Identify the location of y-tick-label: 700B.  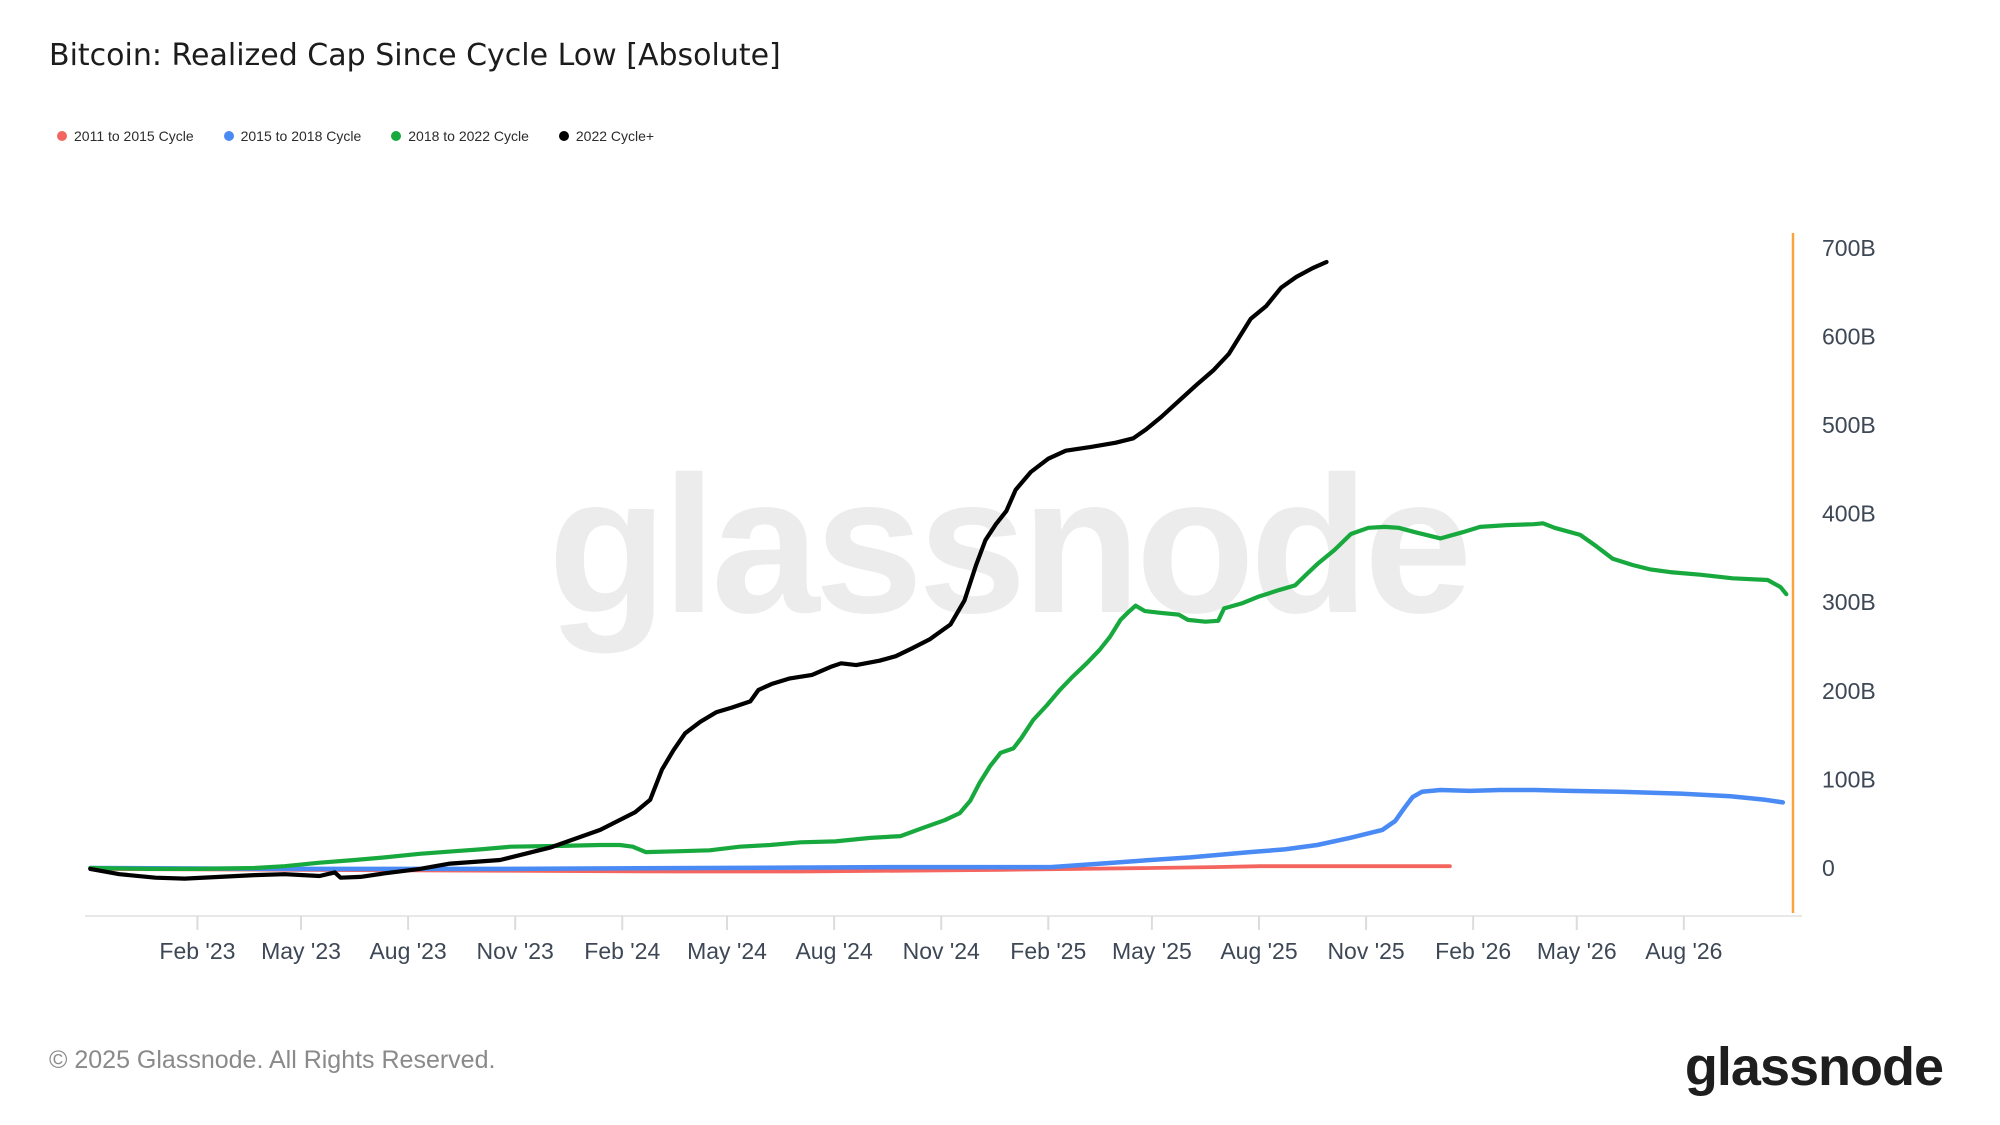
(1849, 248).